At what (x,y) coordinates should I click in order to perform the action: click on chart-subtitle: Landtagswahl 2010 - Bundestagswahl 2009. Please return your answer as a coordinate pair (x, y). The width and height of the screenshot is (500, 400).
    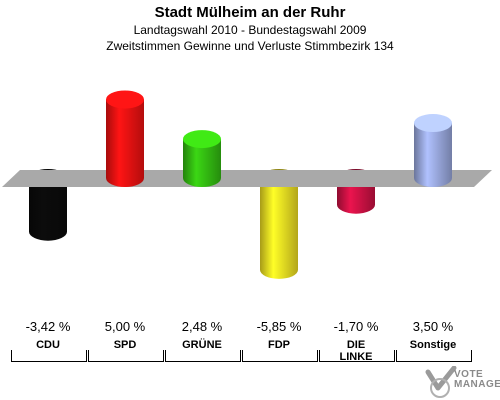
    Looking at the image, I should click on (250, 30).